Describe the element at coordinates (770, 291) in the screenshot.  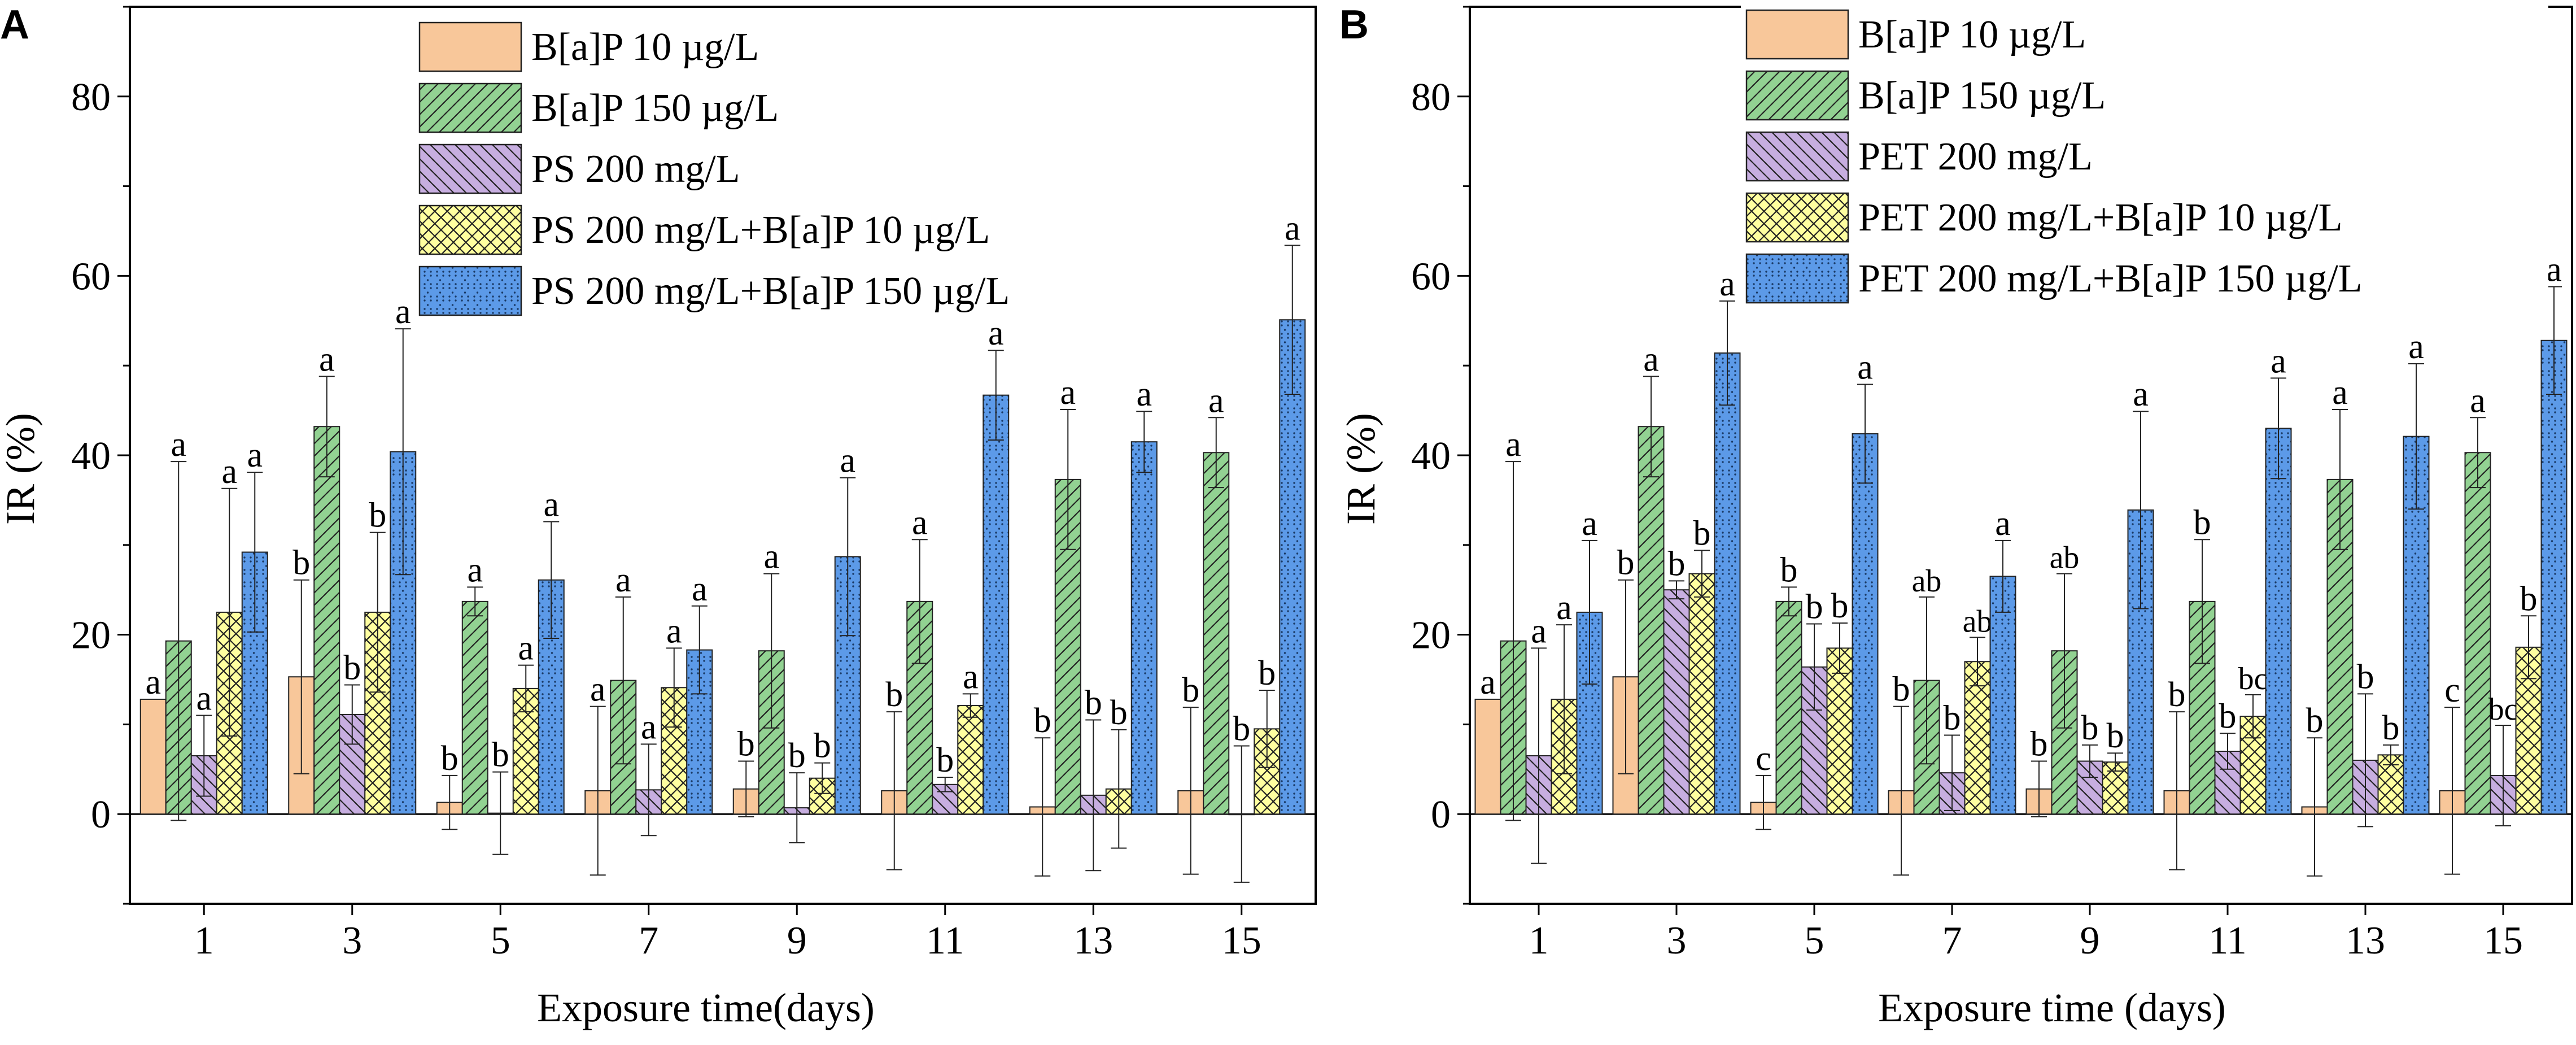
I see `legend-label: PS 200 mg/L+B[a]P 150 µg/L` at that location.